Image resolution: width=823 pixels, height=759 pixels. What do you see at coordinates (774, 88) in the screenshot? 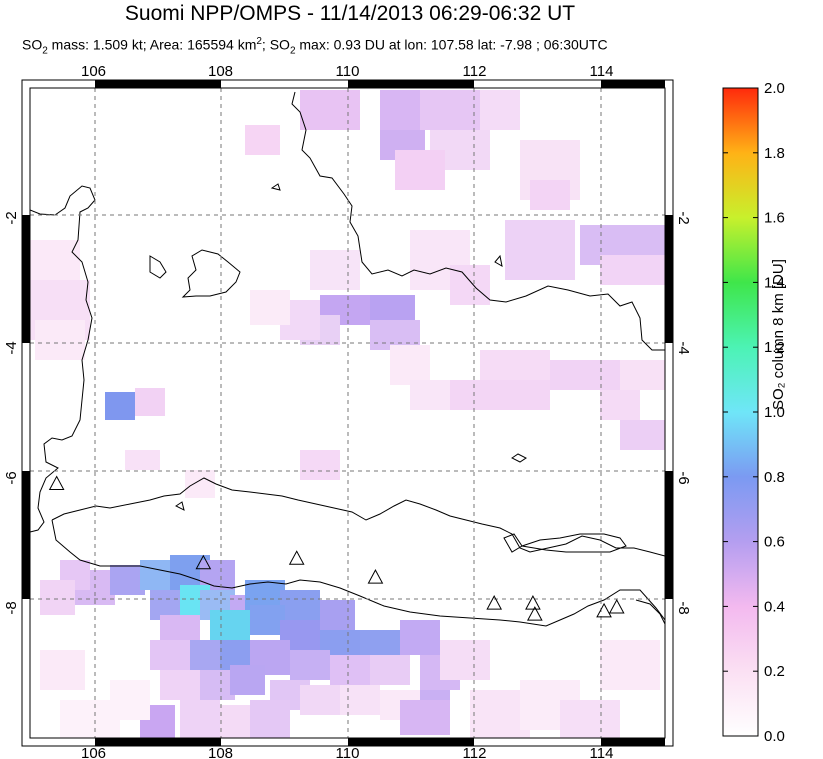
I see `colorbar-tick-label: 2.0` at bounding box center [774, 88].